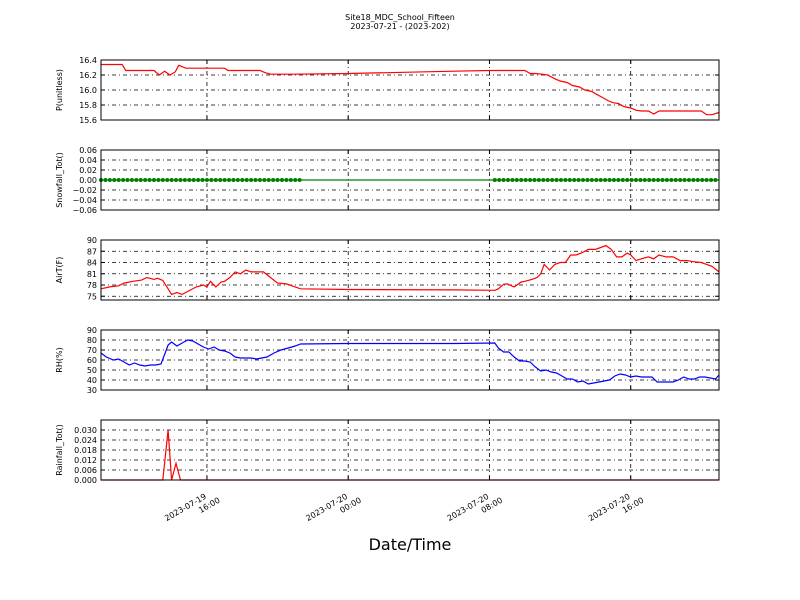  I want to click on y-tick-label: 15.6, so click(88, 120).